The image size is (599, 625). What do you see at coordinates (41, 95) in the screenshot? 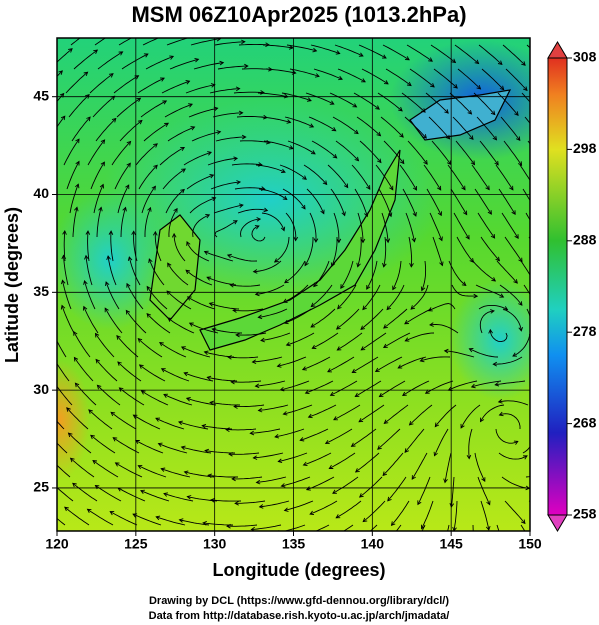
I see `y-tick-label: 45` at bounding box center [41, 95].